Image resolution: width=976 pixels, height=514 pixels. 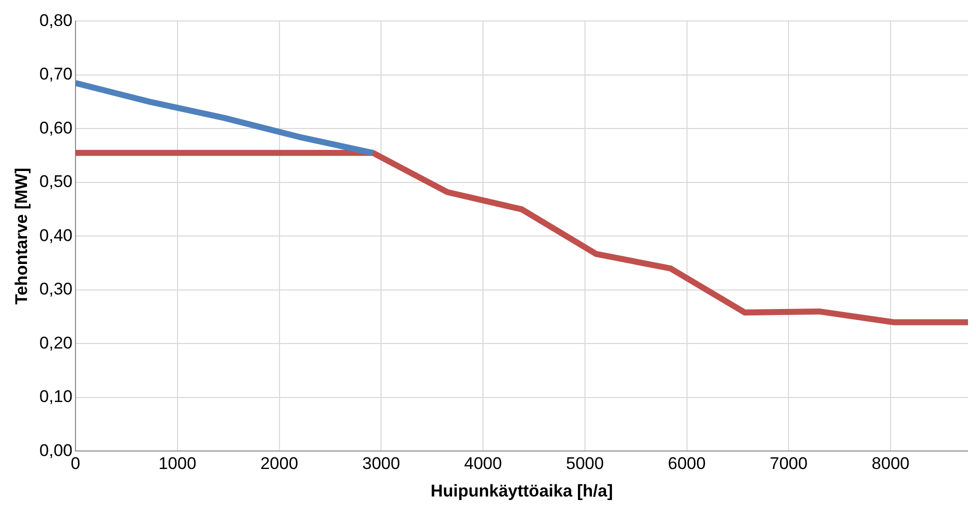 I want to click on x-tick-label: 0, so click(x=75, y=464).